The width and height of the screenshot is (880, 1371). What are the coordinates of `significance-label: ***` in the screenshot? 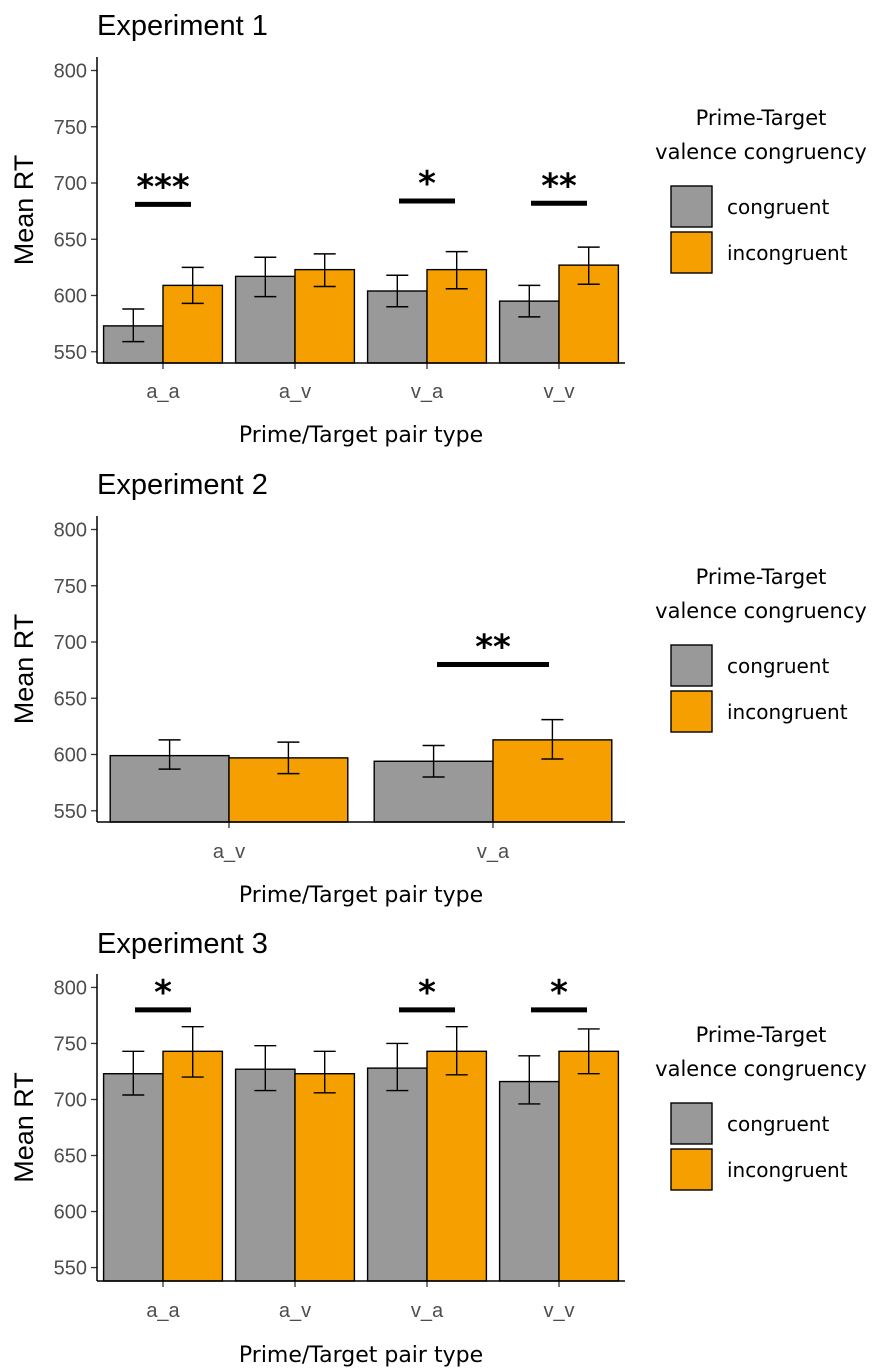 It's located at (163, 187).